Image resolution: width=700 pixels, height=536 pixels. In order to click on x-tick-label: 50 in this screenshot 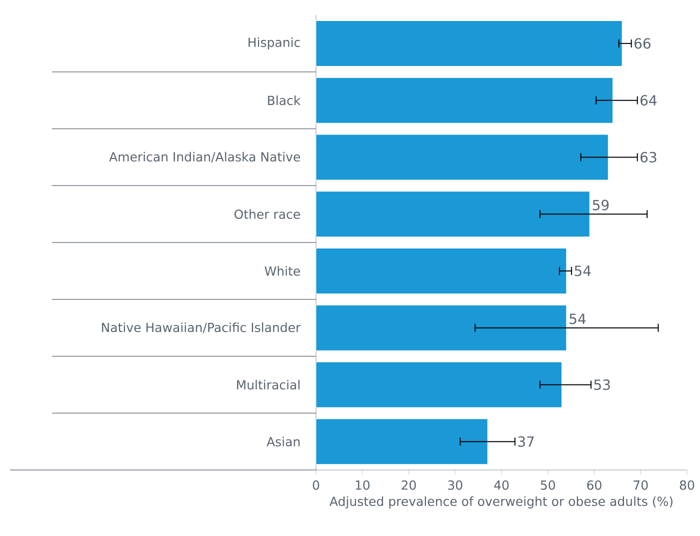, I will do `click(547, 485)`.